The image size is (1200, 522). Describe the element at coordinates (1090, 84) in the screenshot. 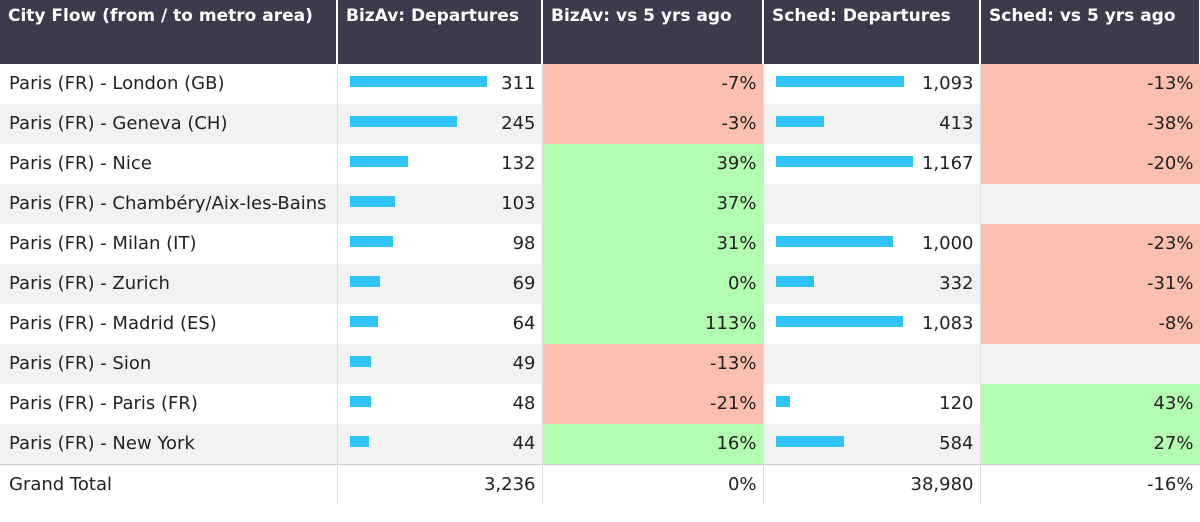

I see `change-cell: -13%` at that location.